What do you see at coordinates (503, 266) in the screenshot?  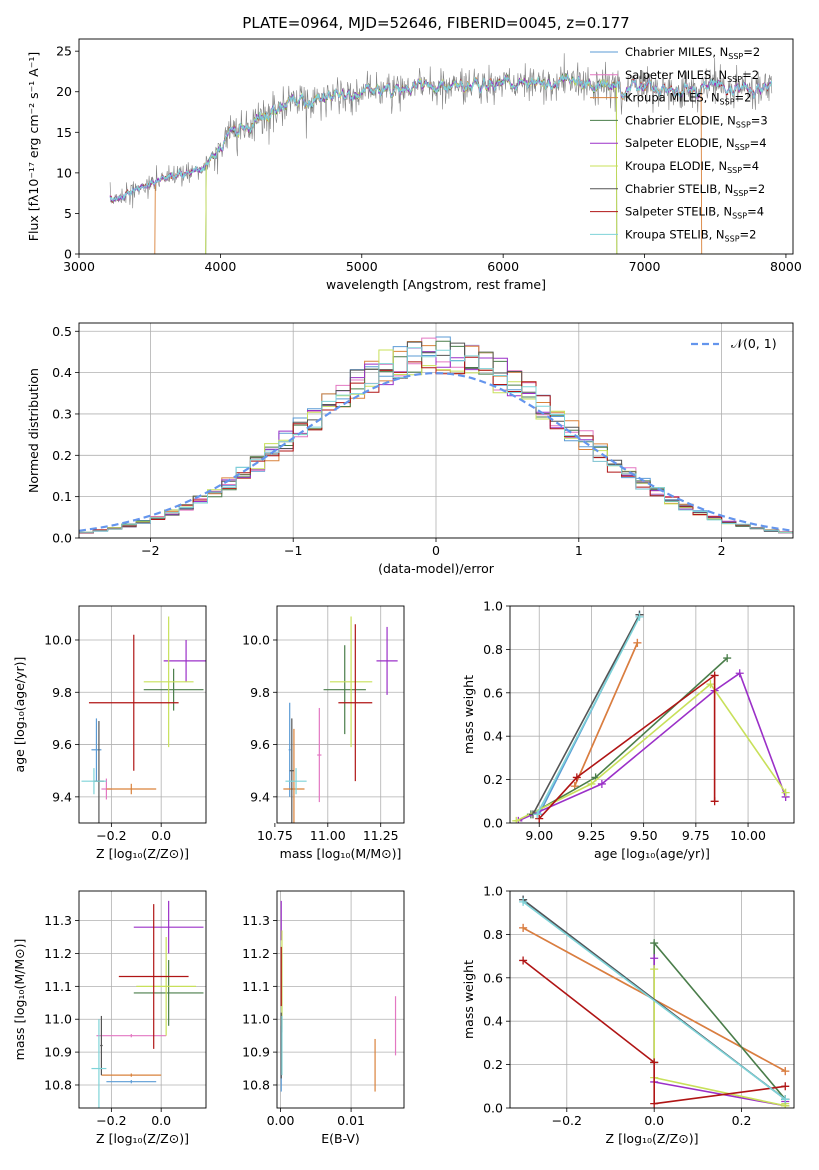 I see `x-tick-label: 6000` at bounding box center [503, 266].